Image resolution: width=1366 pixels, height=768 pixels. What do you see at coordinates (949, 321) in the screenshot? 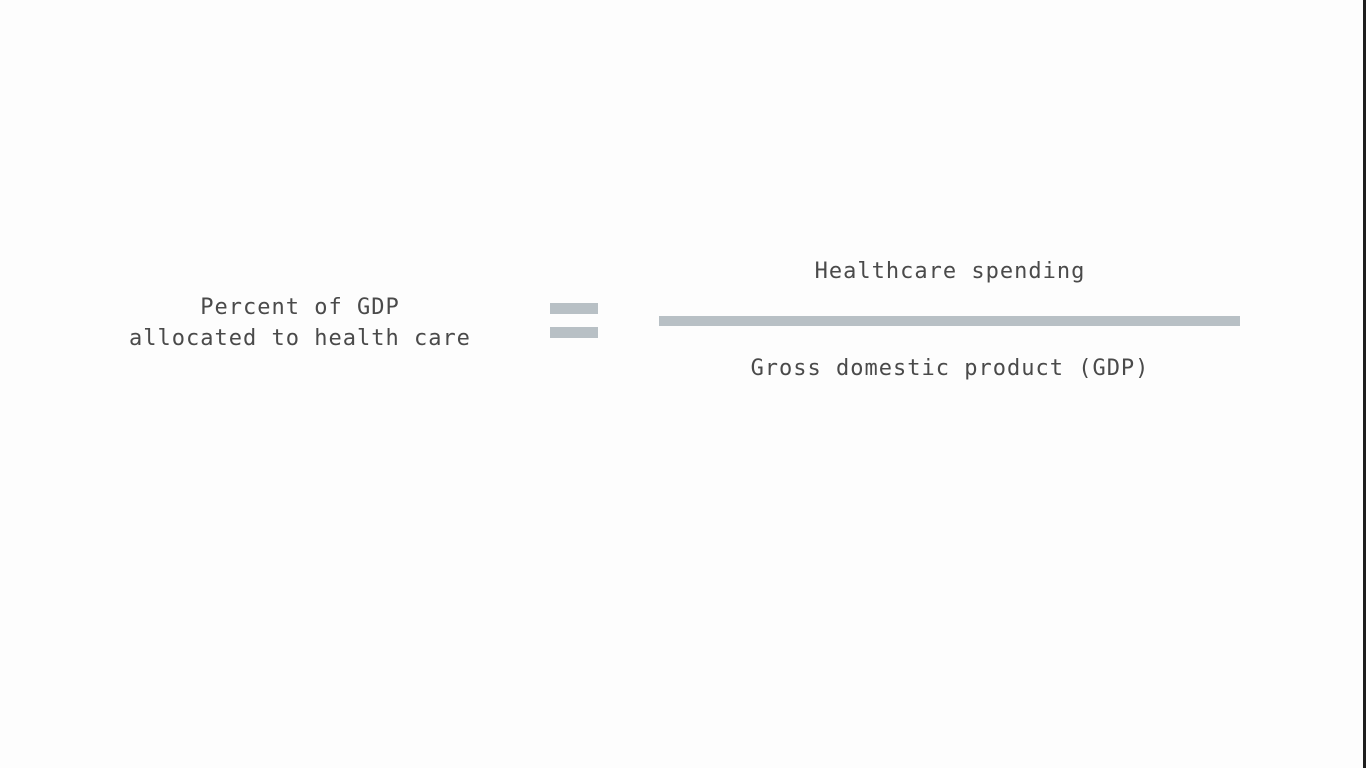
I see `fraction-bar` at bounding box center [949, 321].